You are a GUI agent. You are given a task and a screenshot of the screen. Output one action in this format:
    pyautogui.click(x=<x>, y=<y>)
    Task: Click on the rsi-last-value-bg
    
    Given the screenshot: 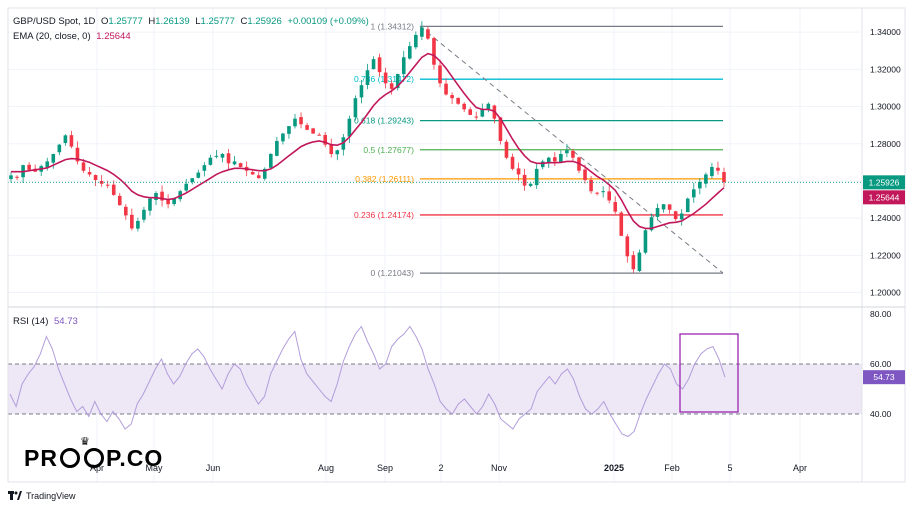 What is the action you would take?
    pyautogui.click(x=884, y=377)
    